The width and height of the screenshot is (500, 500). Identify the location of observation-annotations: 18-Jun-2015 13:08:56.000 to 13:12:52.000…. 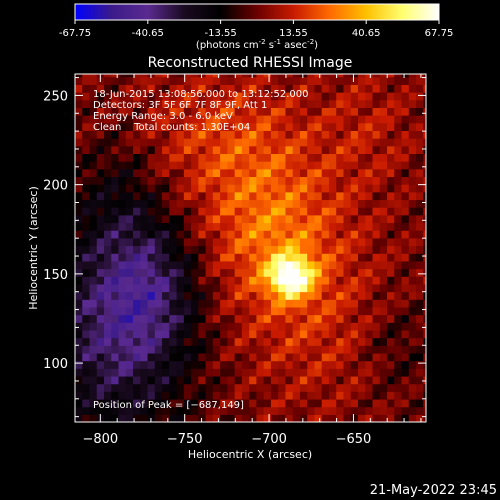
(201, 111).